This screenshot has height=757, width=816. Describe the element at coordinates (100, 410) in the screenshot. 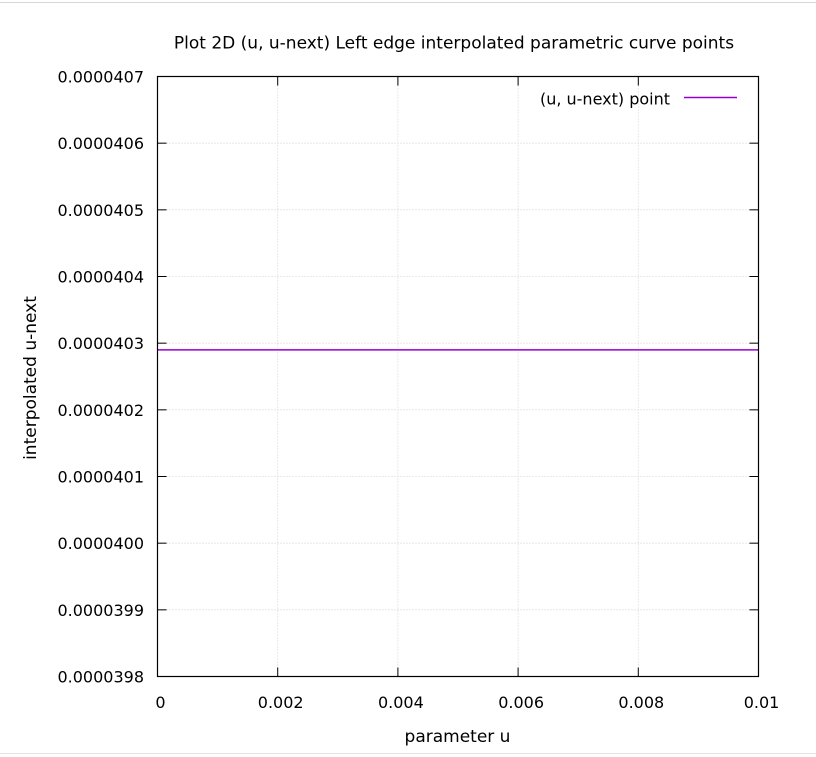

I see `y-tick-label: 0.0000402` at that location.